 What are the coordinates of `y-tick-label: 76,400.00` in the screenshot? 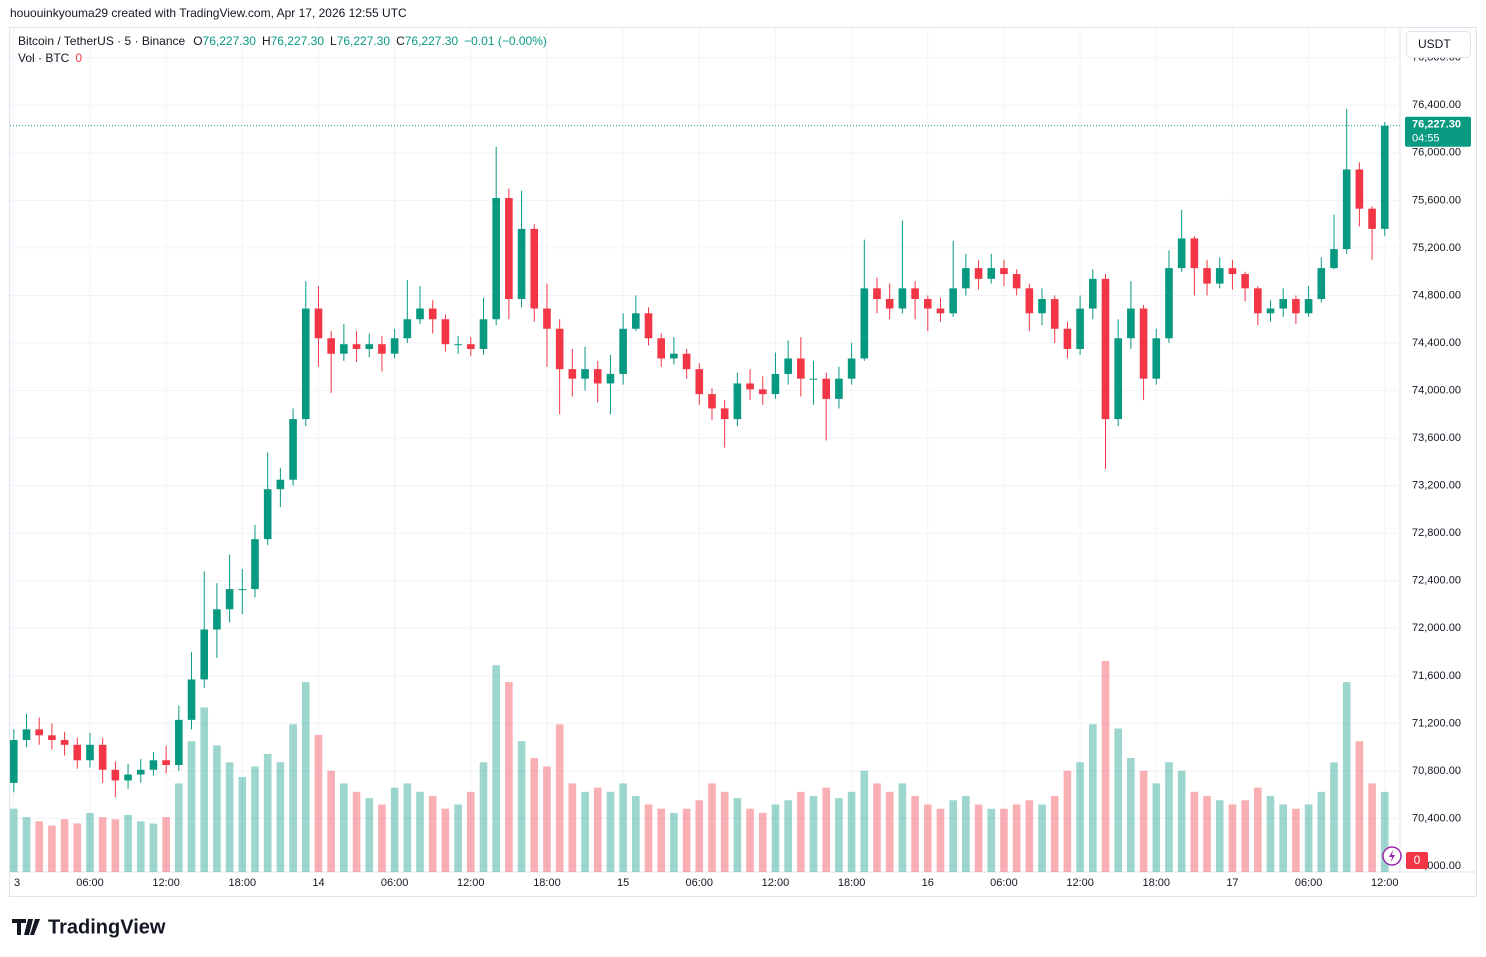 It's located at (1436, 105).